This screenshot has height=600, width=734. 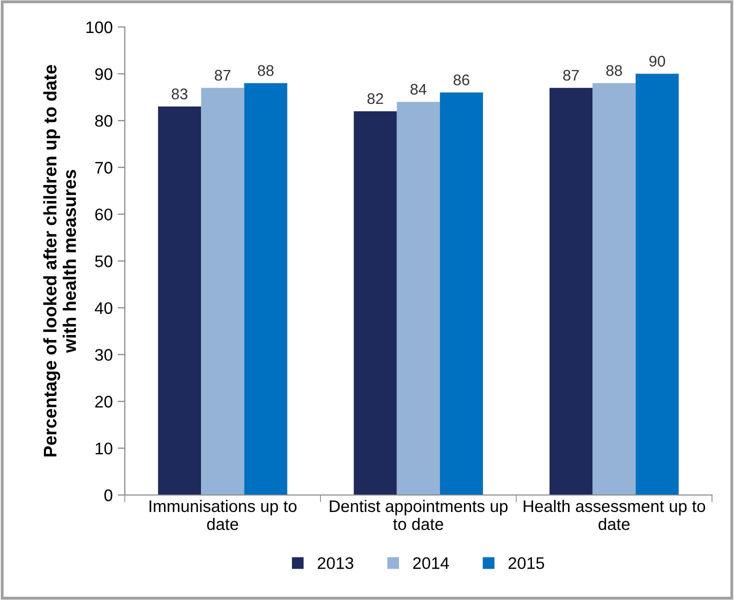 I want to click on data-label: 86, so click(x=462, y=80).